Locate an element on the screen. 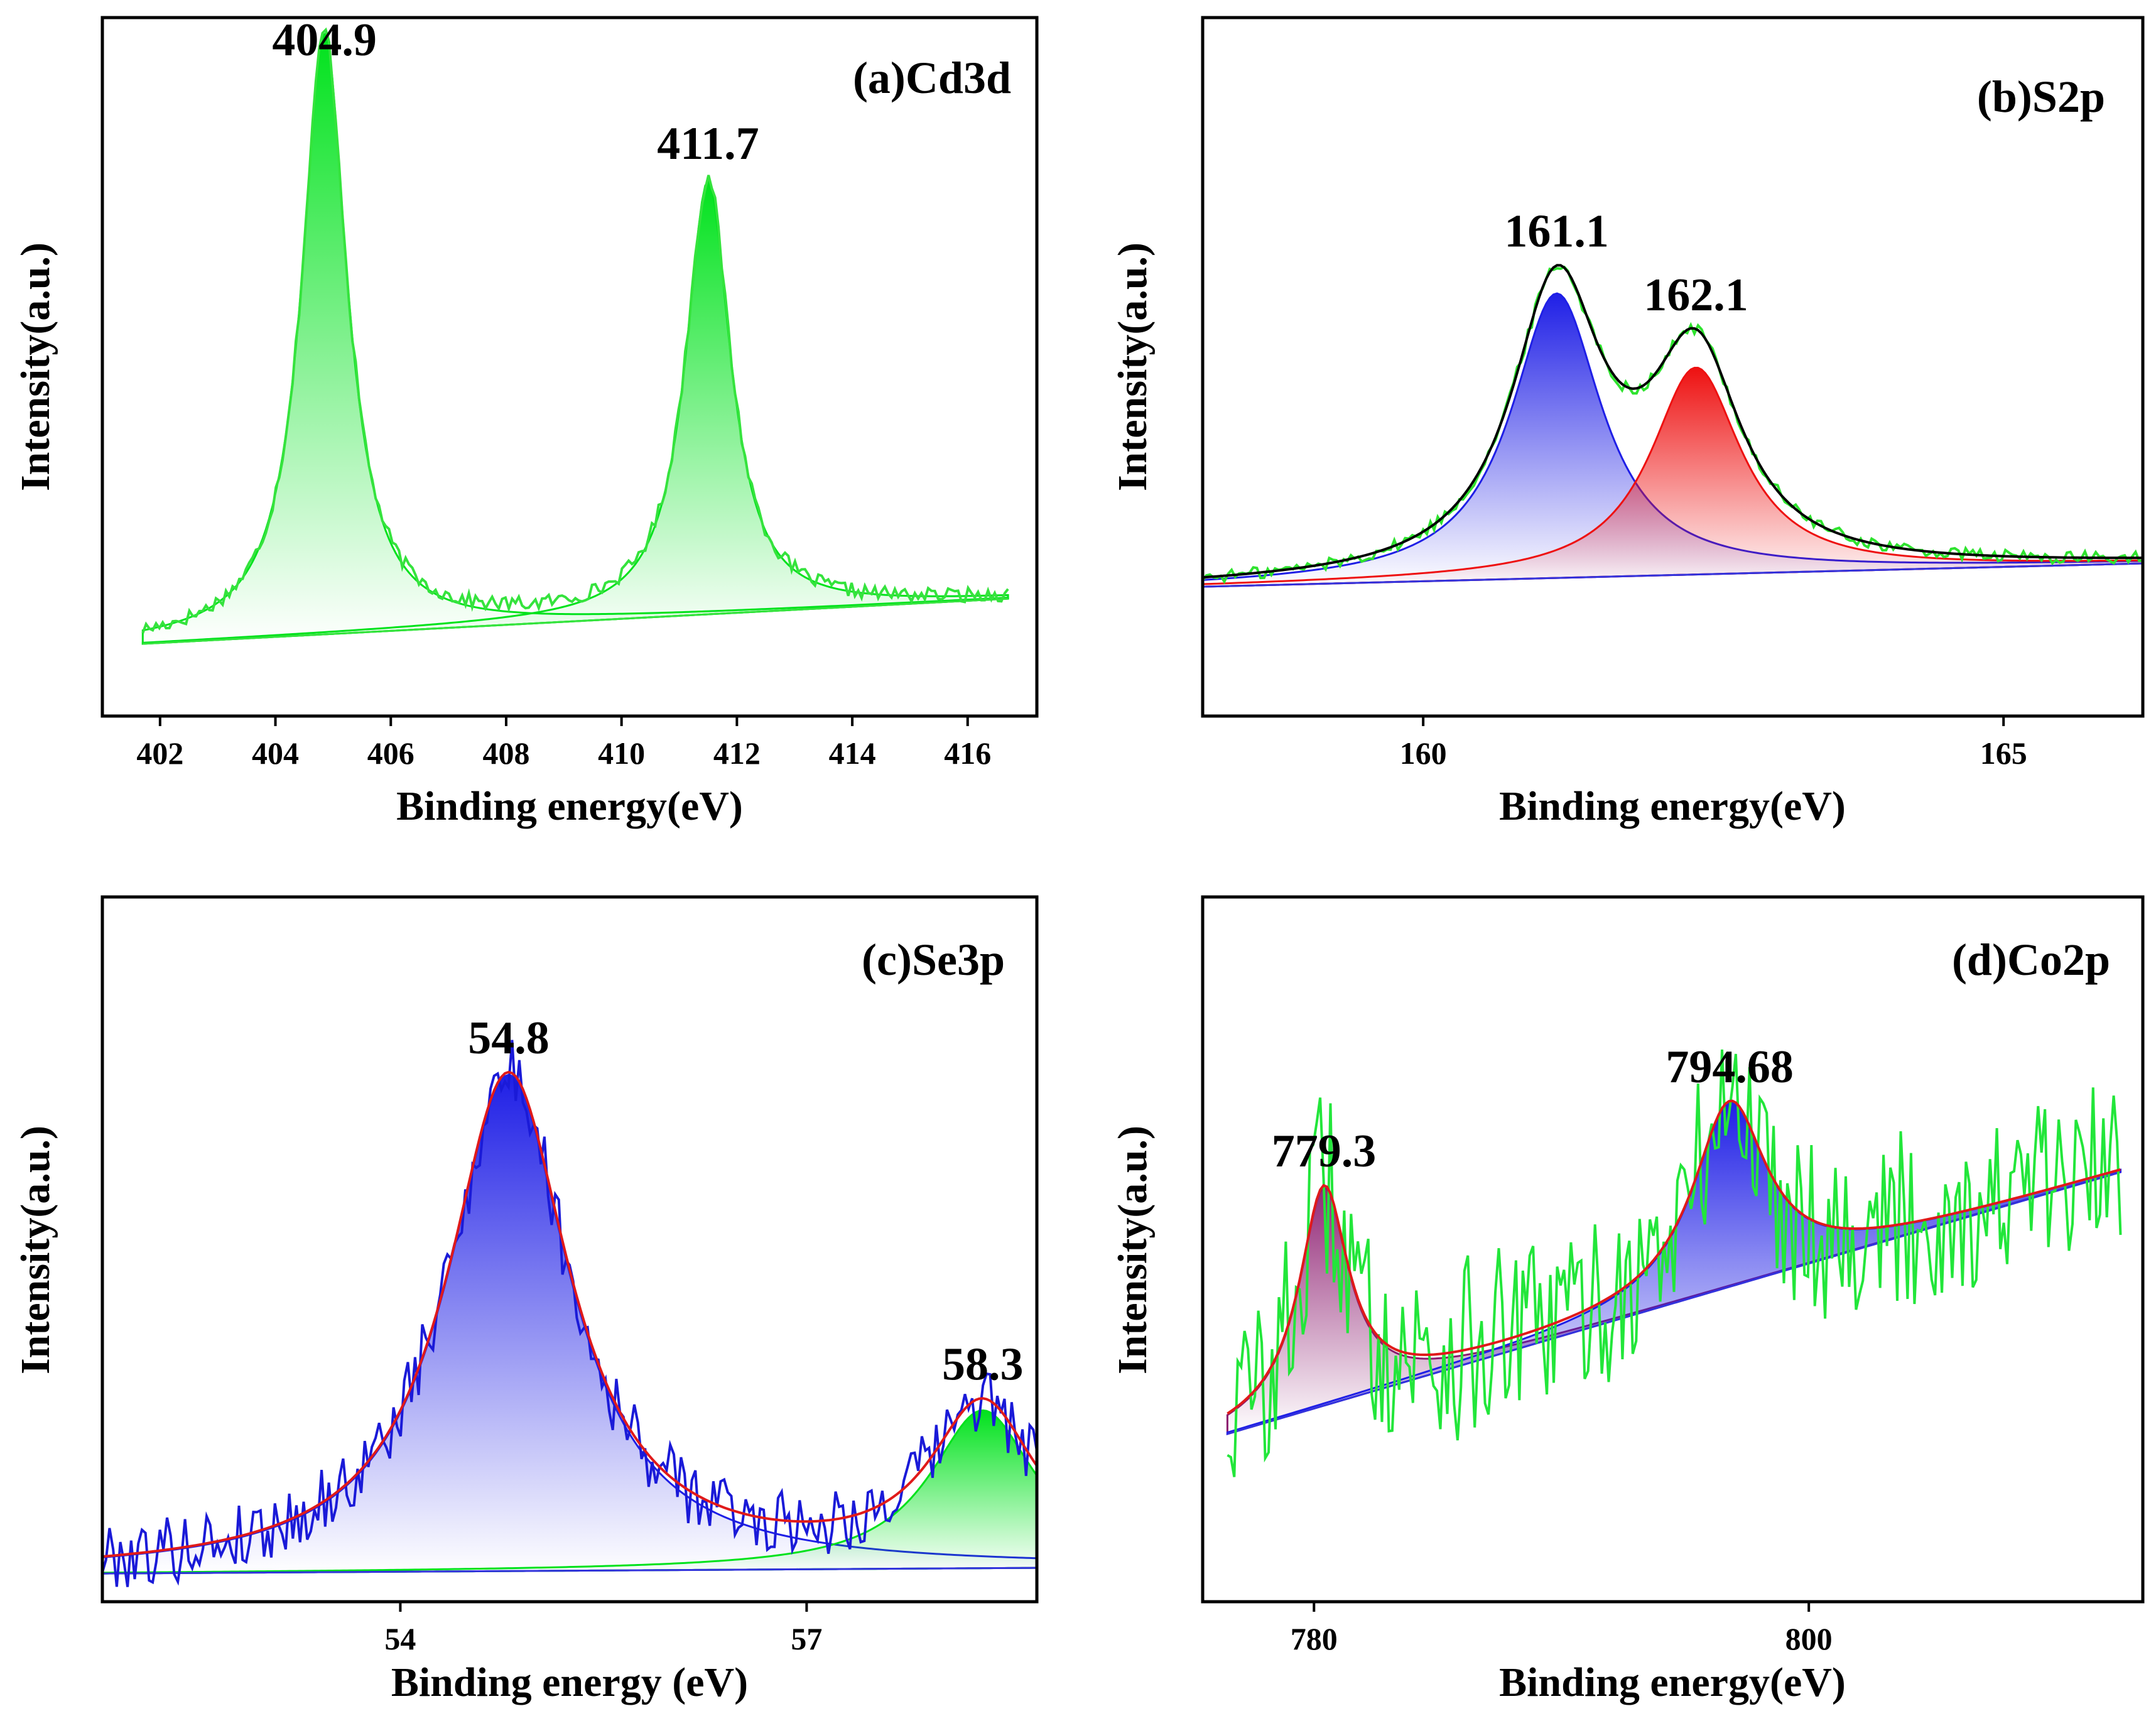 The image size is (2156, 1711). panel-b-ylabel: Intensity(a.u.) is located at coordinates (1133, 367).